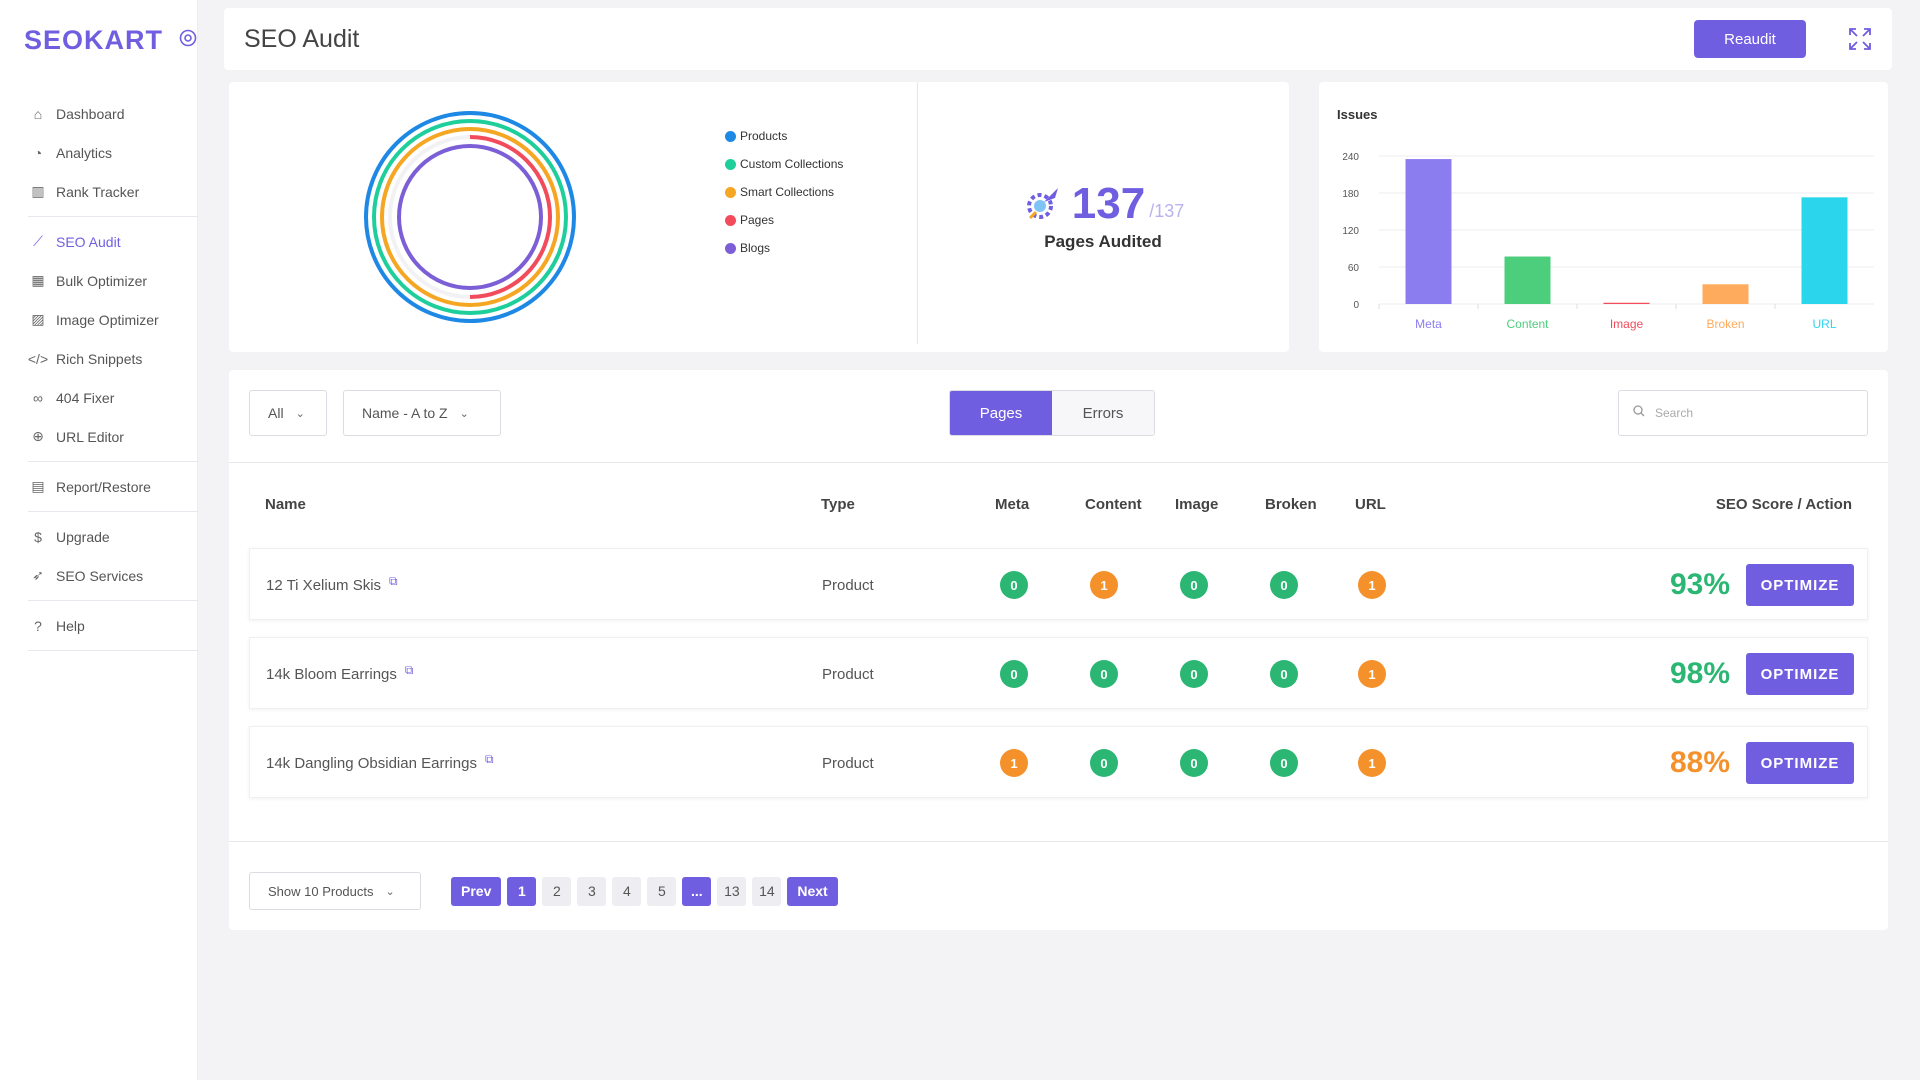  What do you see at coordinates (371, 763) in the screenshot?
I see `row-name-link: 14k Dangling Obsidian Earrings` at bounding box center [371, 763].